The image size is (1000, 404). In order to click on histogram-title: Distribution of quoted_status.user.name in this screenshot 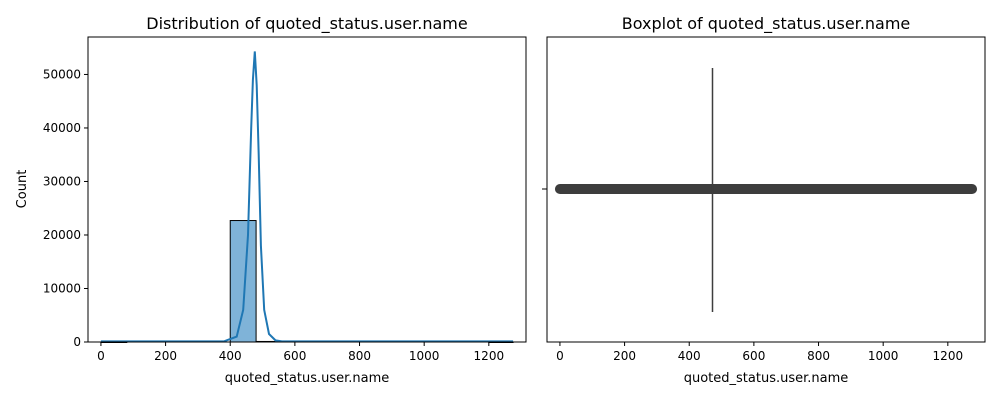, I will do `click(306, 24)`.